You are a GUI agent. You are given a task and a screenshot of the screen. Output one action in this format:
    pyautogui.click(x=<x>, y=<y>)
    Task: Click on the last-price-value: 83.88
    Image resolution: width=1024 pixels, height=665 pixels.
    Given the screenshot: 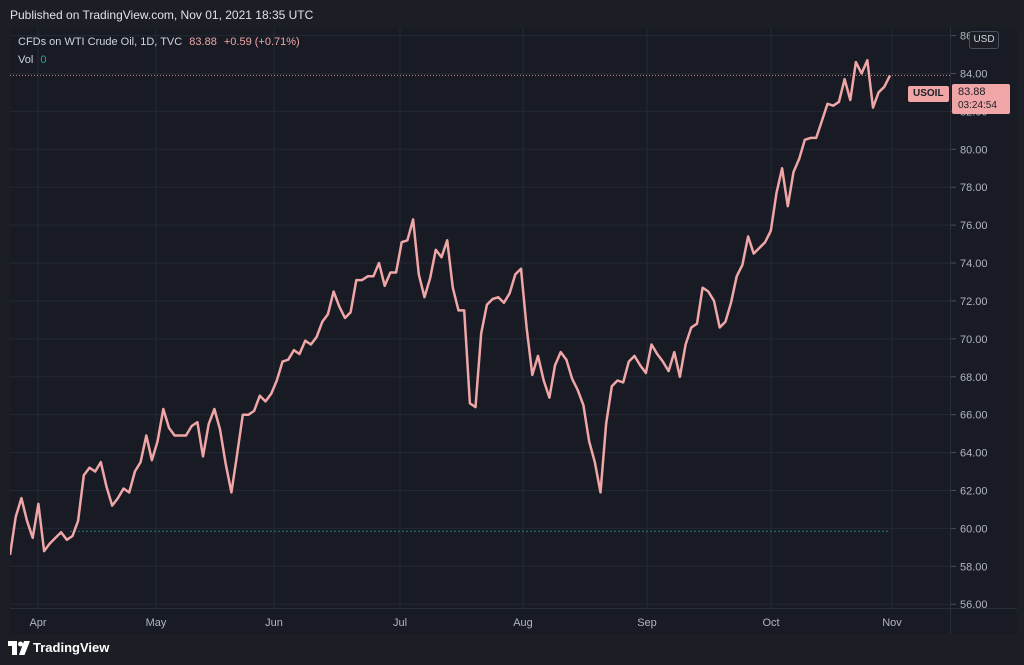 What is the action you would take?
    pyautogui.click(x=972, y=92)
    